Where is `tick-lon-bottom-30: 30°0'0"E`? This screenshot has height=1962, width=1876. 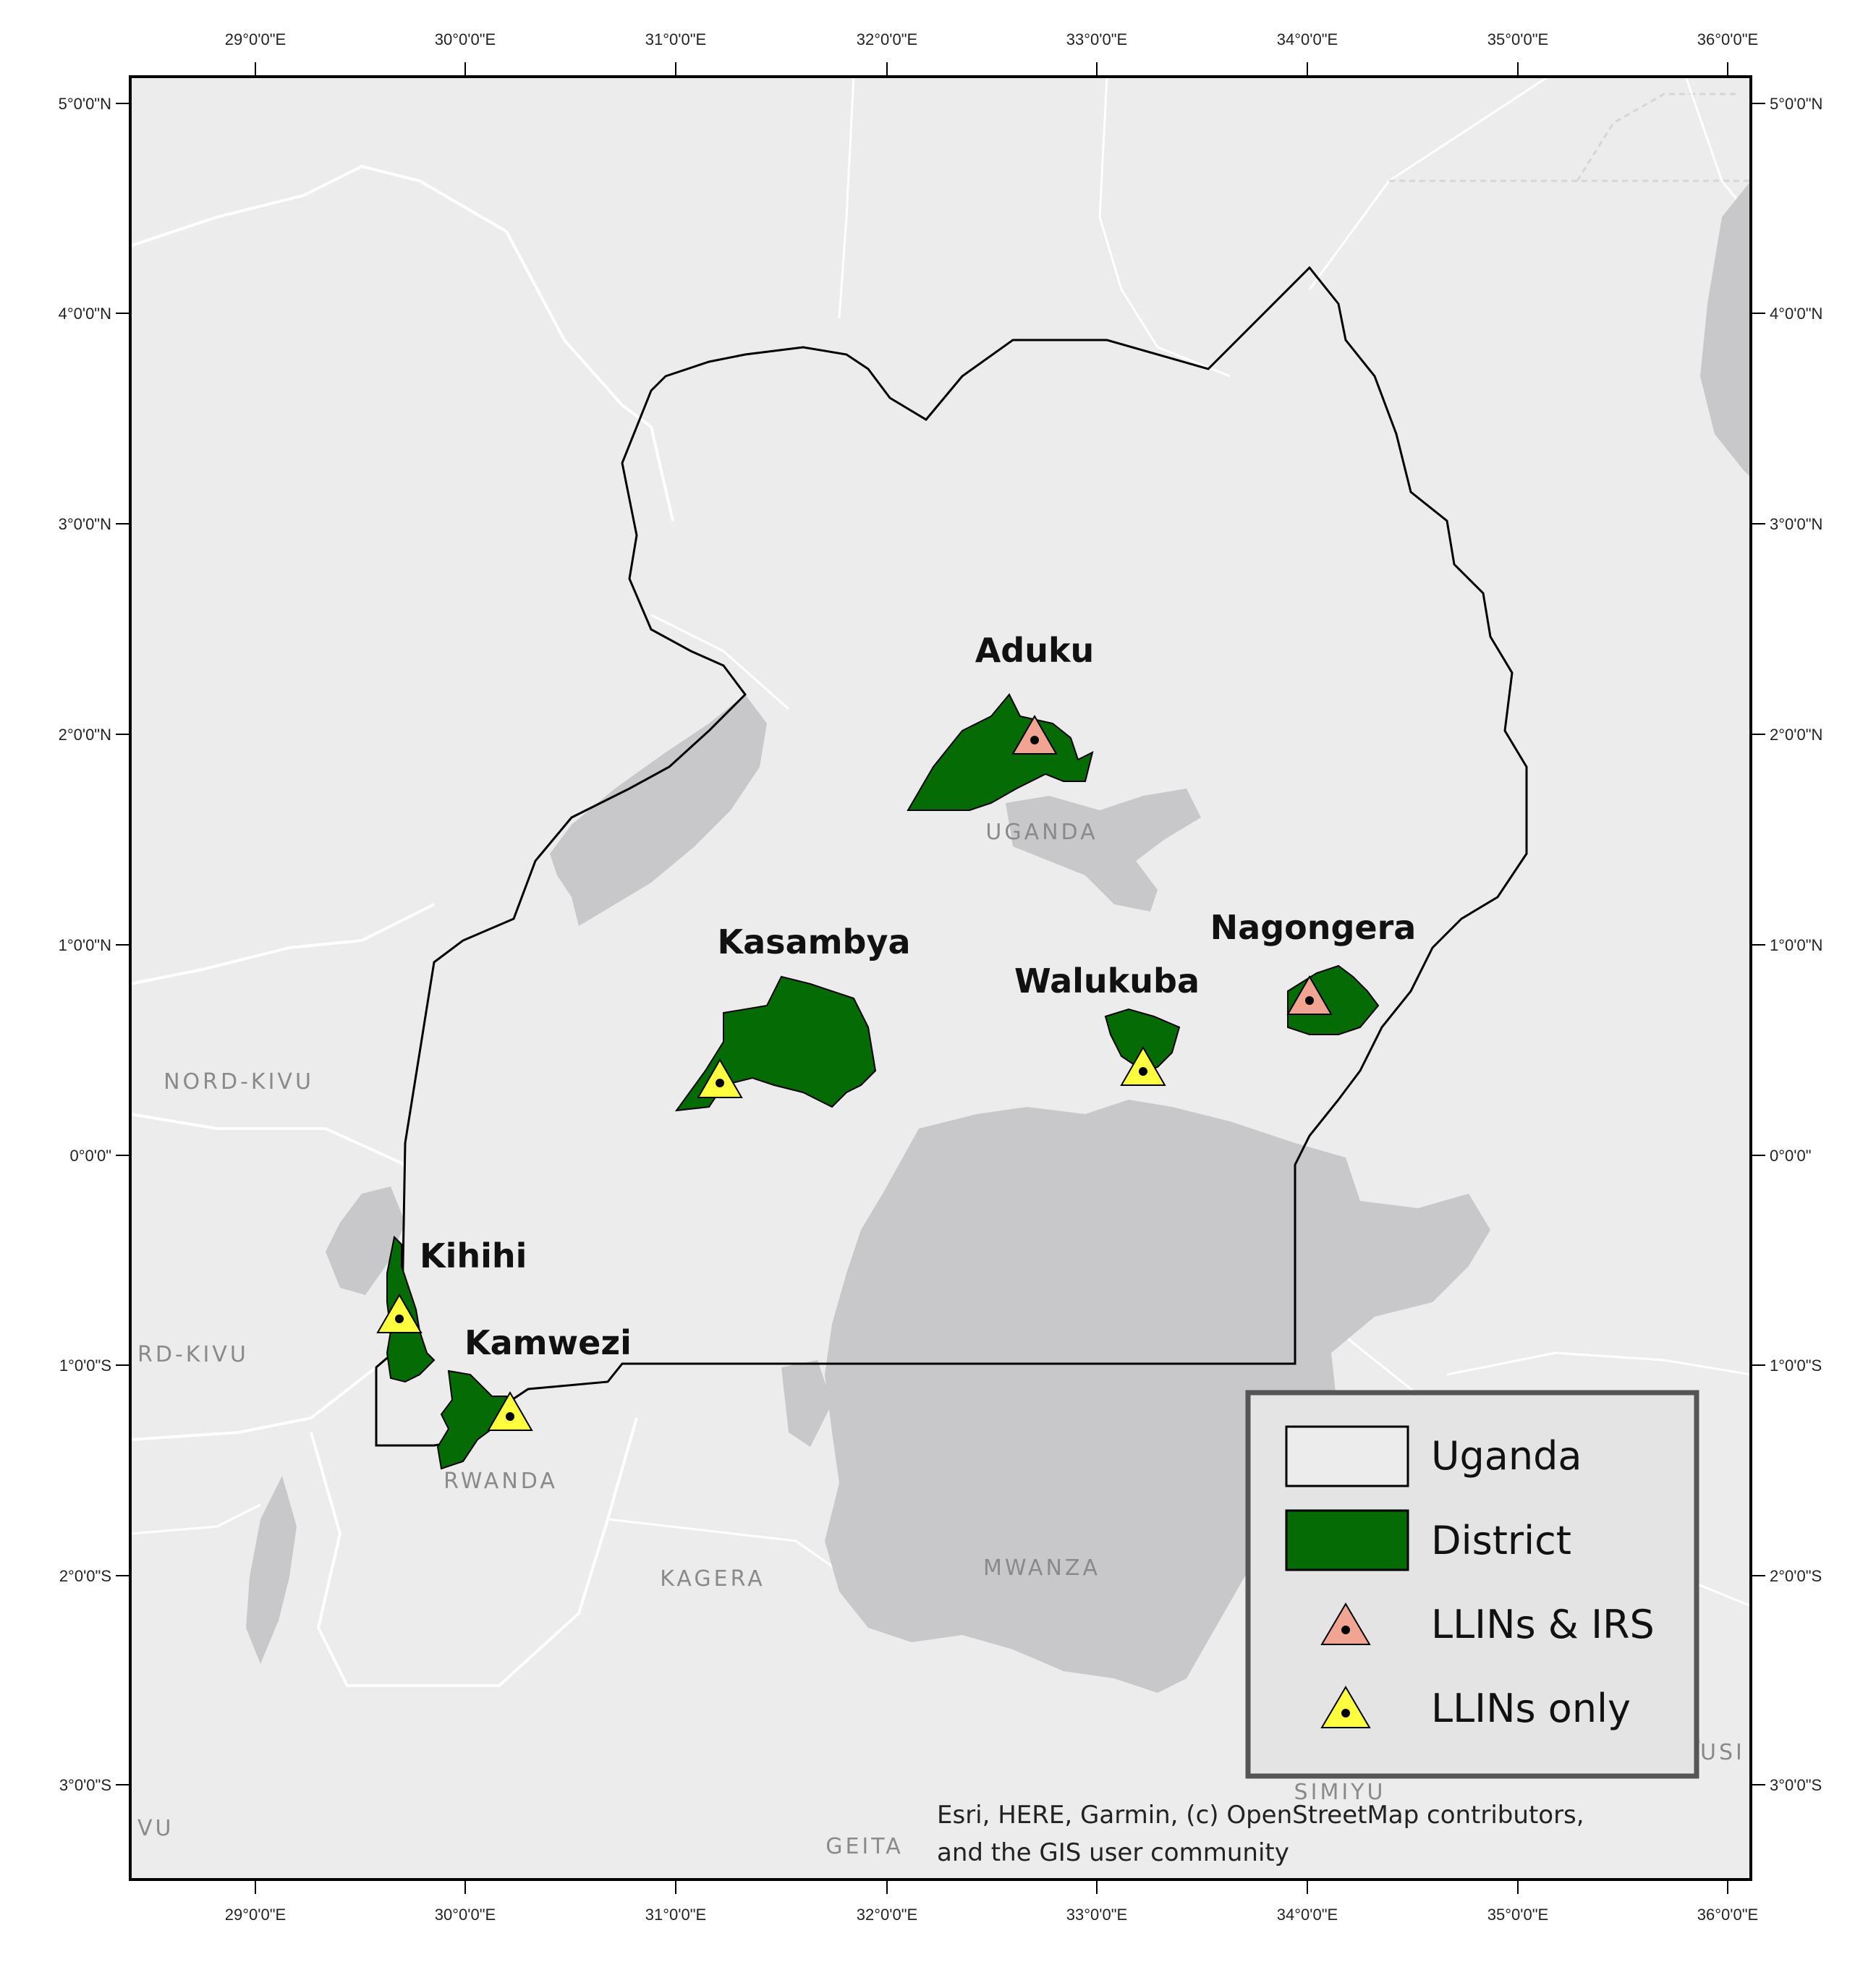
tick-lon-bottom-30: 30°0'0"E is located at coordinates (465, 1915).